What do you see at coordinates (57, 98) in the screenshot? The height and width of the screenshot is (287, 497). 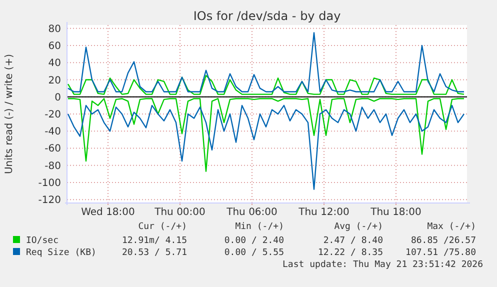 I see `y-tick-label: 0` at bounding box center [57, 98].